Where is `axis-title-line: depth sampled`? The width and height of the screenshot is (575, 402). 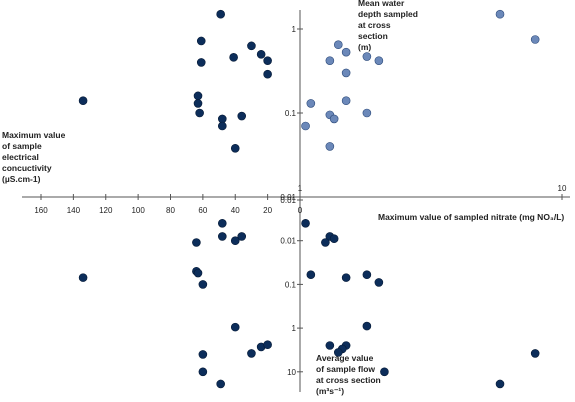 axis-title-line: depth sampled is located at coordinates (388, 14).